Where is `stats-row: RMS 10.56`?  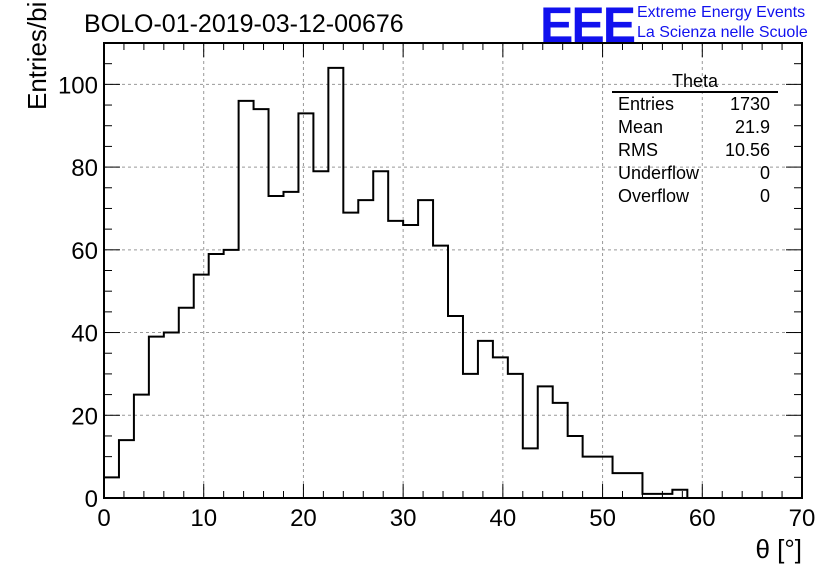 stats-row: RMS 10.56 is located at coordinates (695, 150).